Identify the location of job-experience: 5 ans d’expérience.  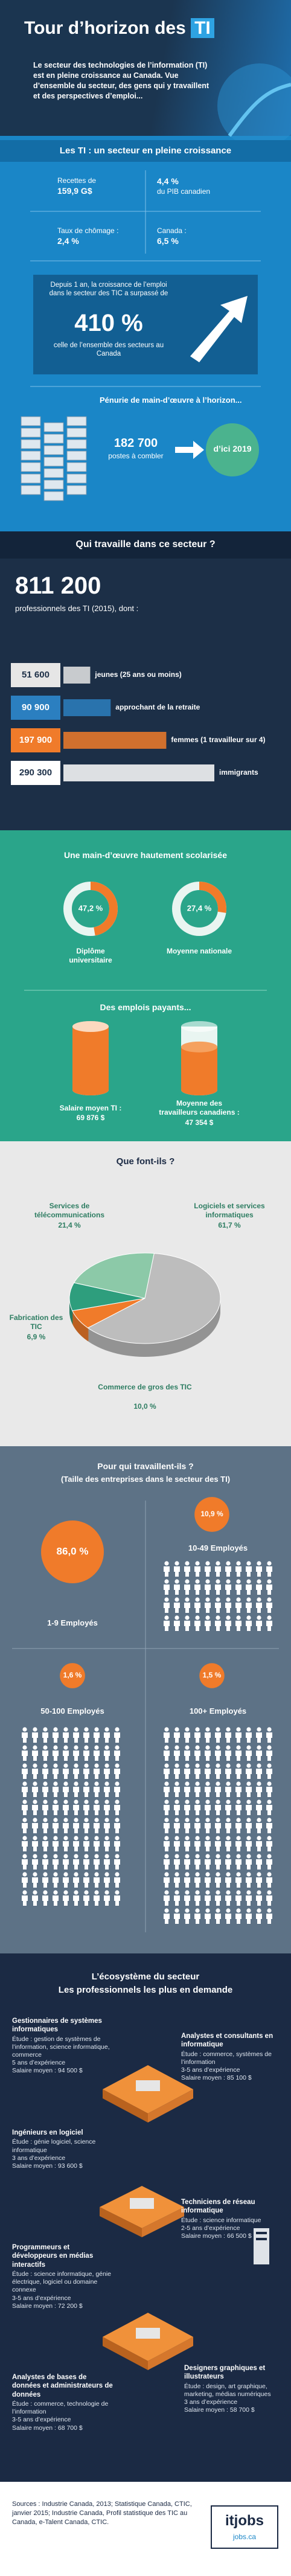
(39, 2063).